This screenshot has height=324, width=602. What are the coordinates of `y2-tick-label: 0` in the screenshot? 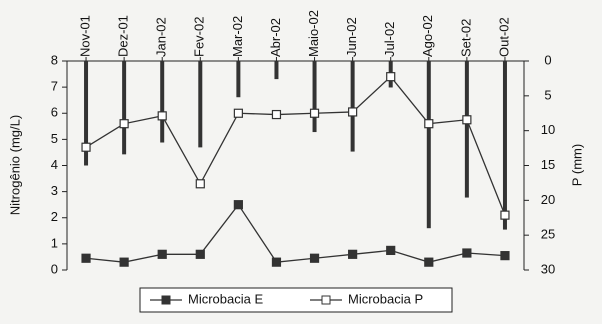 It's located at (547, 59).